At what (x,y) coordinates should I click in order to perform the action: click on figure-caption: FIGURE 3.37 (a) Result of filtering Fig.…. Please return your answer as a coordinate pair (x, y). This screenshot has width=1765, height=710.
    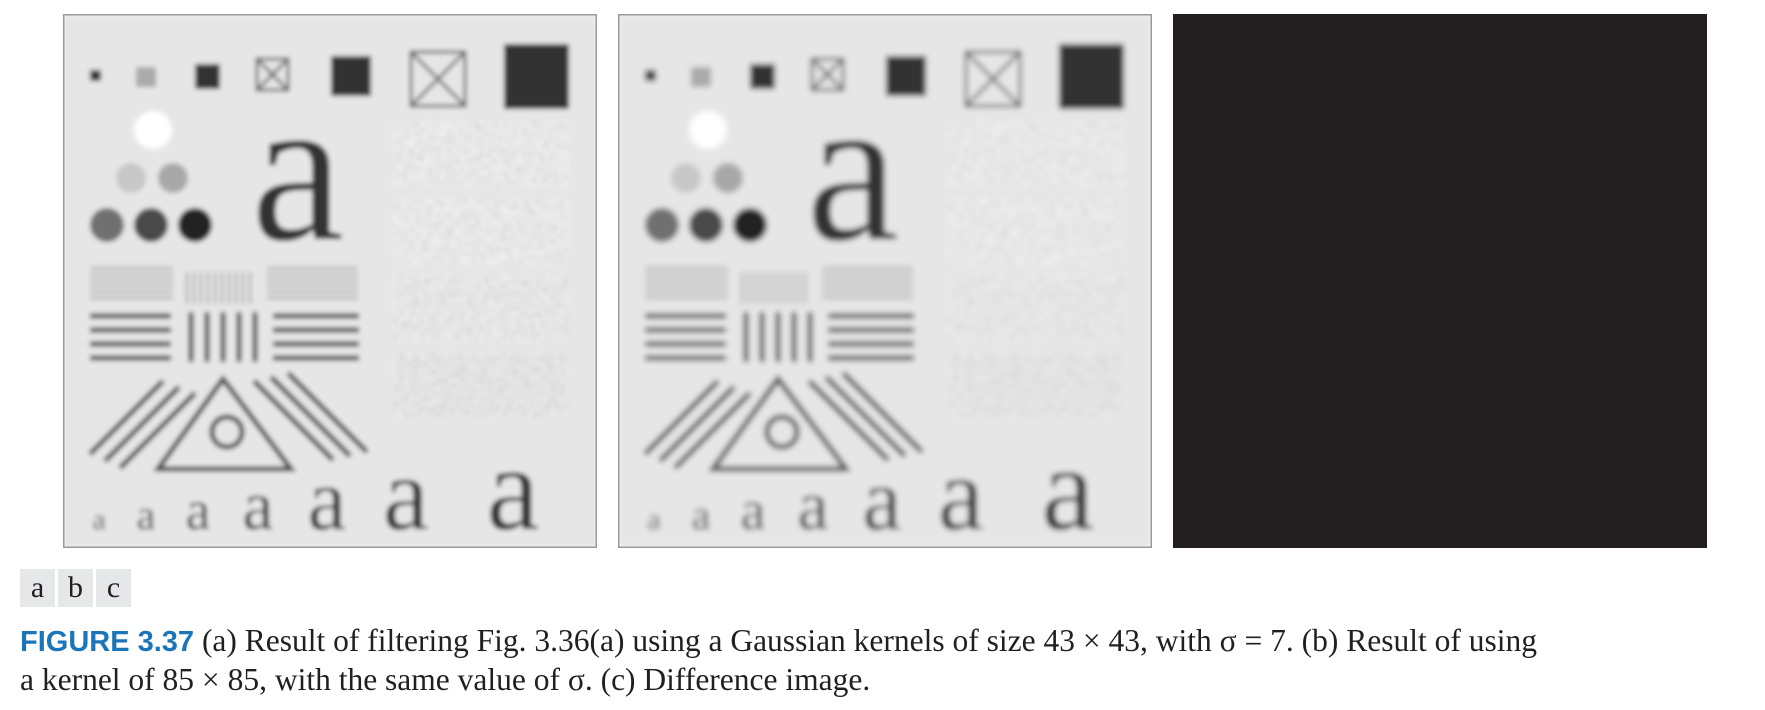
    Looking at the image, I should click on (890, 660).